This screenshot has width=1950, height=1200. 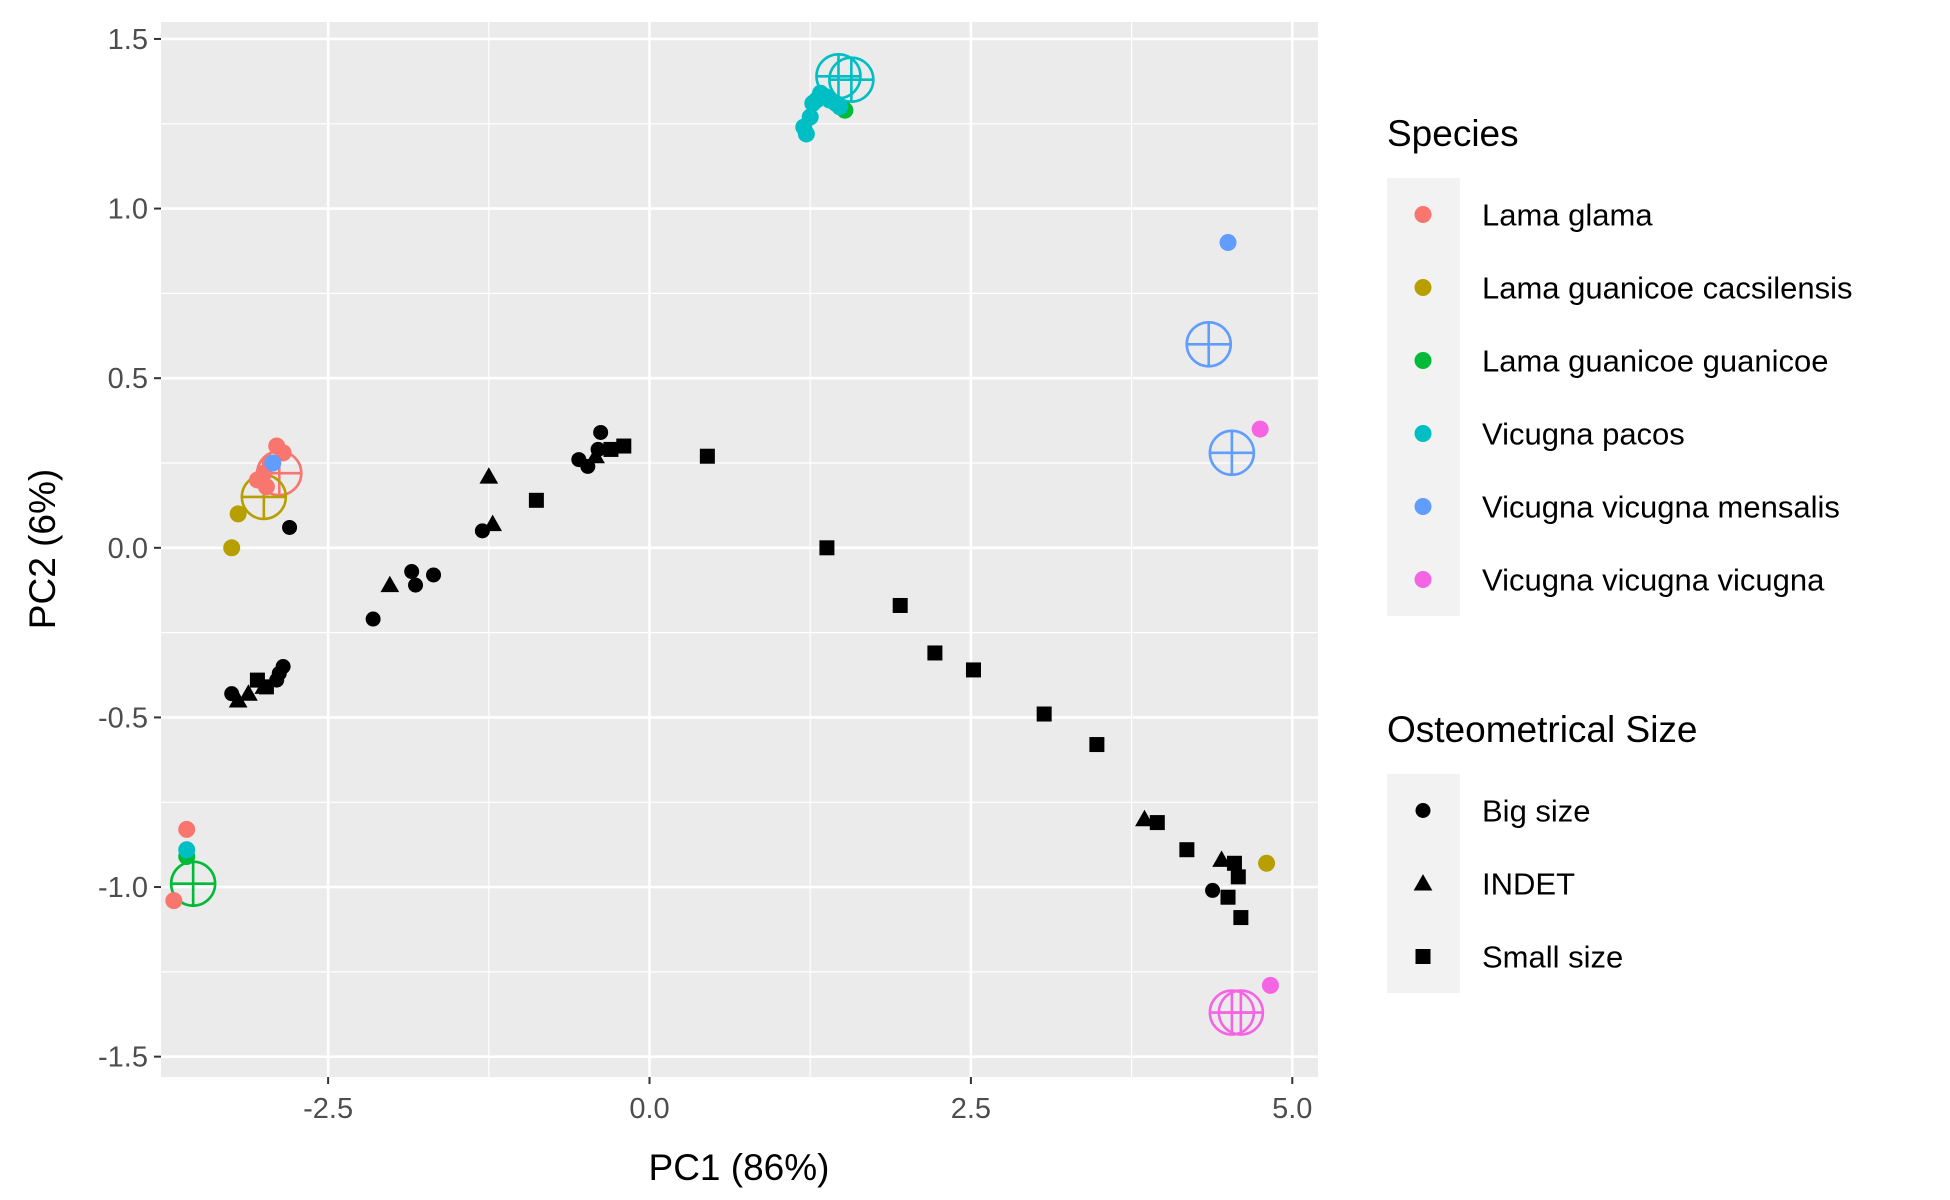 I want to click on species-legend-title: Species, so click(x=1453, y=133).